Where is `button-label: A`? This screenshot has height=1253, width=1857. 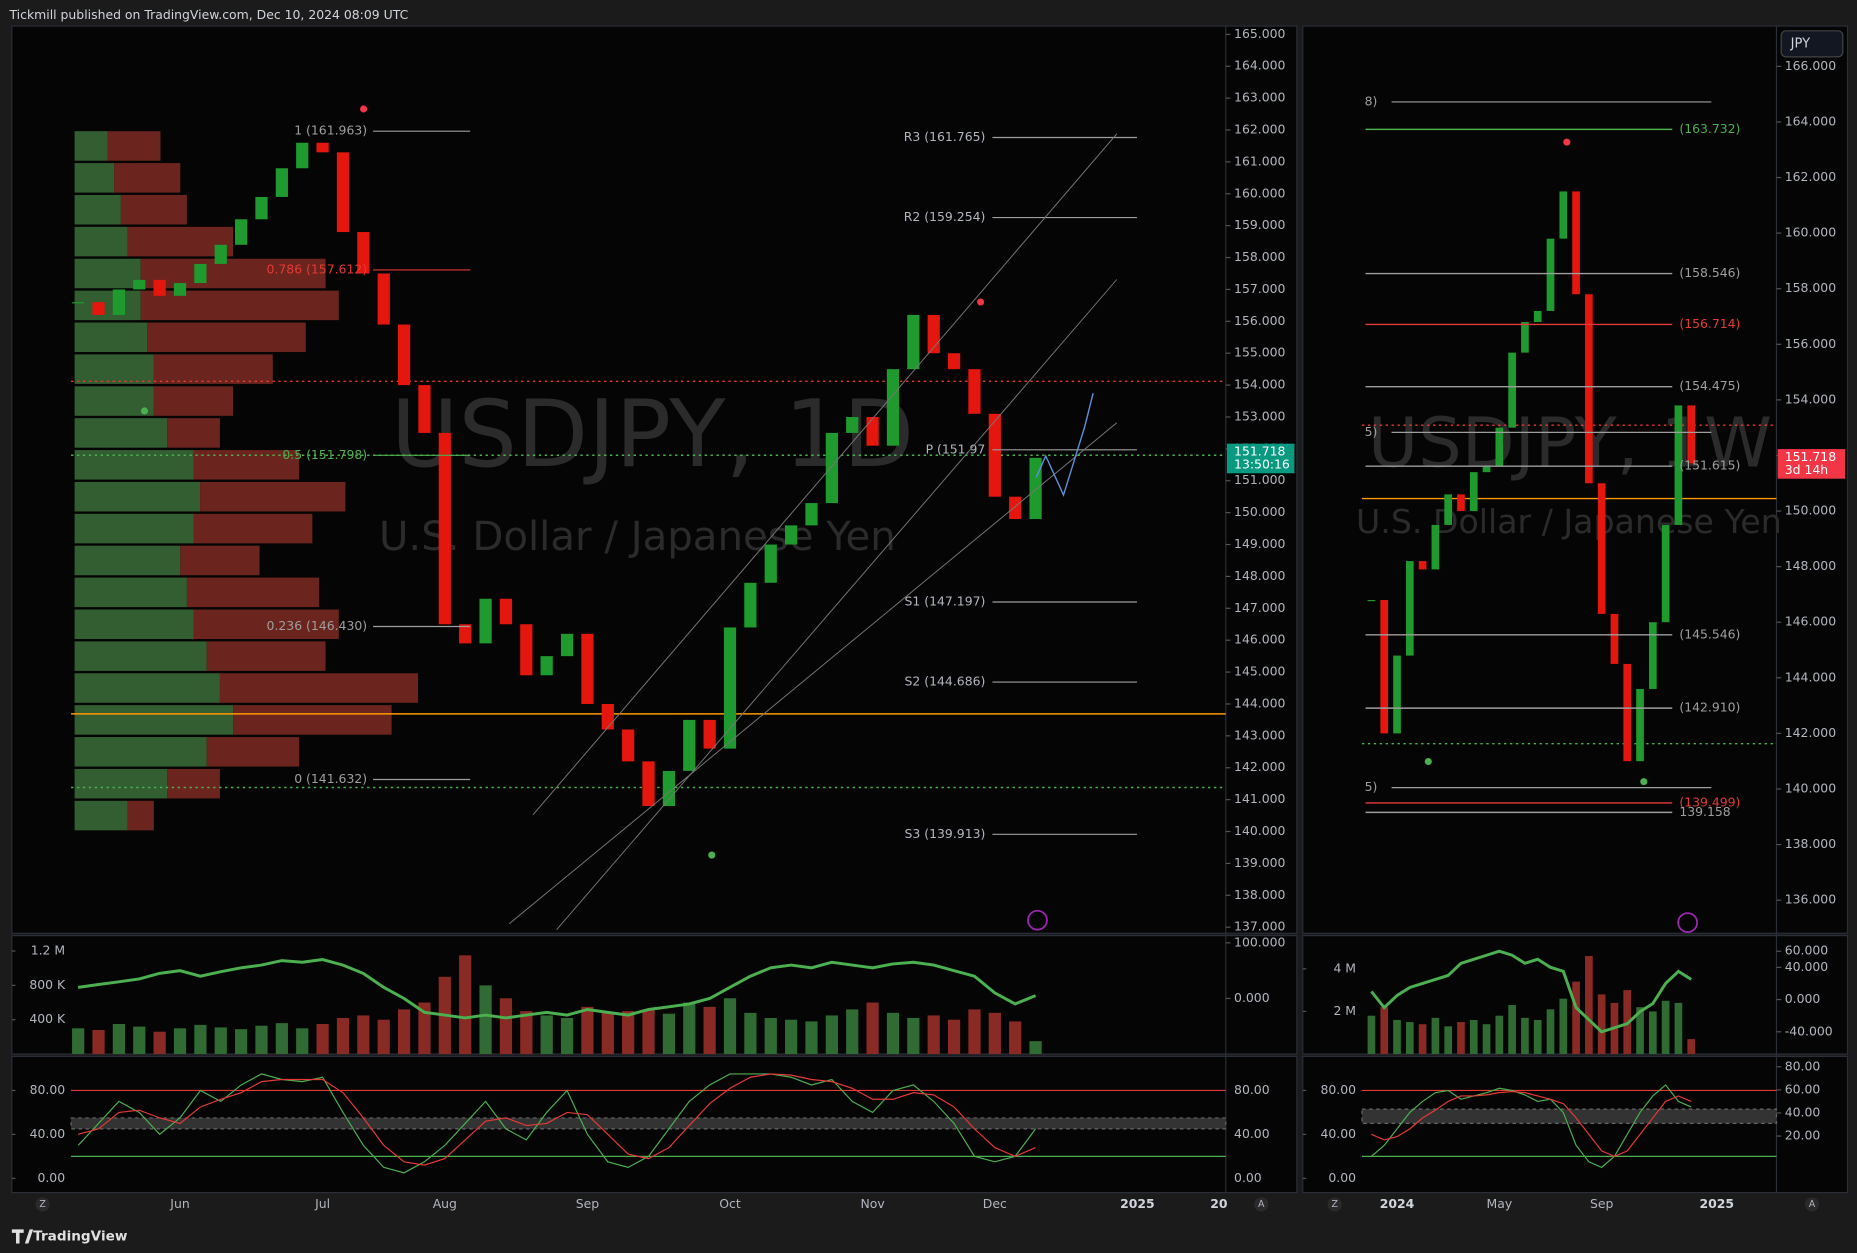 button-label: A is located at coordinates (1261, 1204).